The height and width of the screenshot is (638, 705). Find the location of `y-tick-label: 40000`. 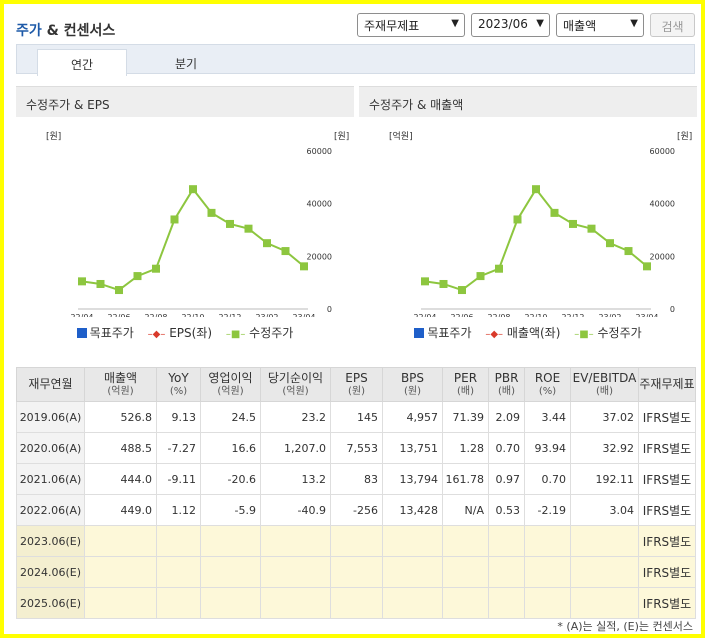

y-tick-label: 40000 is located at coordinates (319, 204).